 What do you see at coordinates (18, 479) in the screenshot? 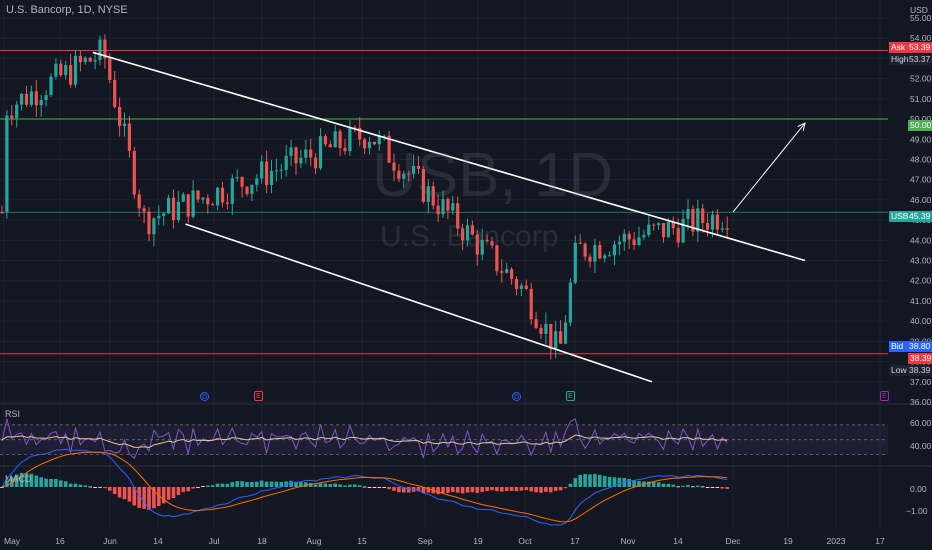
I see `macd-label: MACD` at bounding box center [18, 479].